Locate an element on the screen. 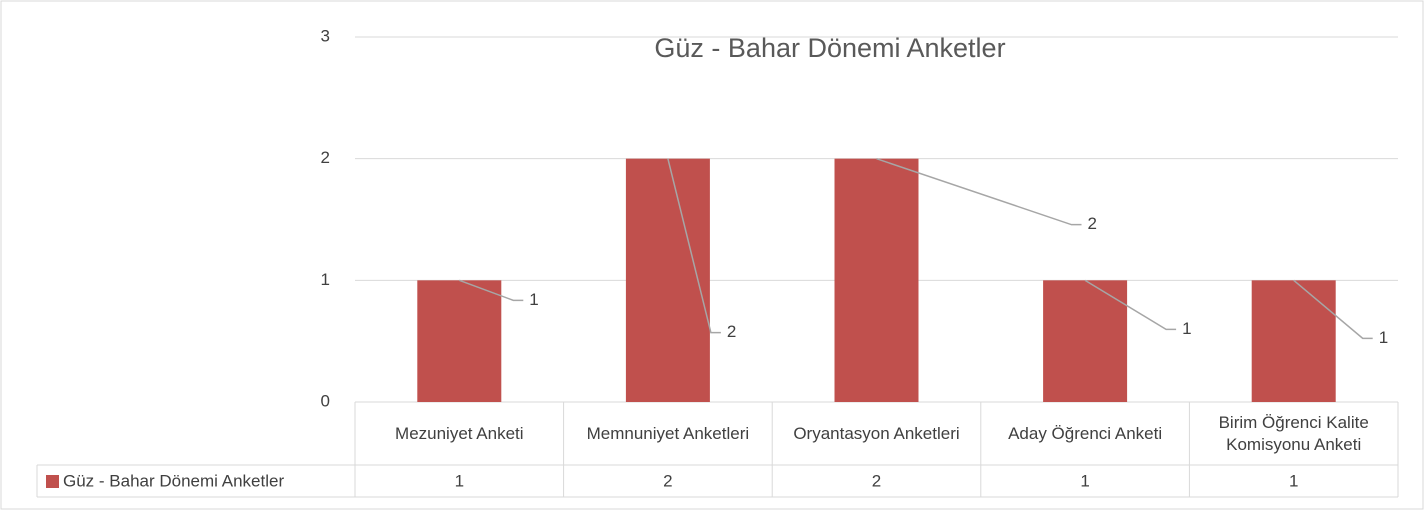 The width and height of the screenshot is (1425, 511). y-tick-label: 3 is located at coordinates (325, 35).